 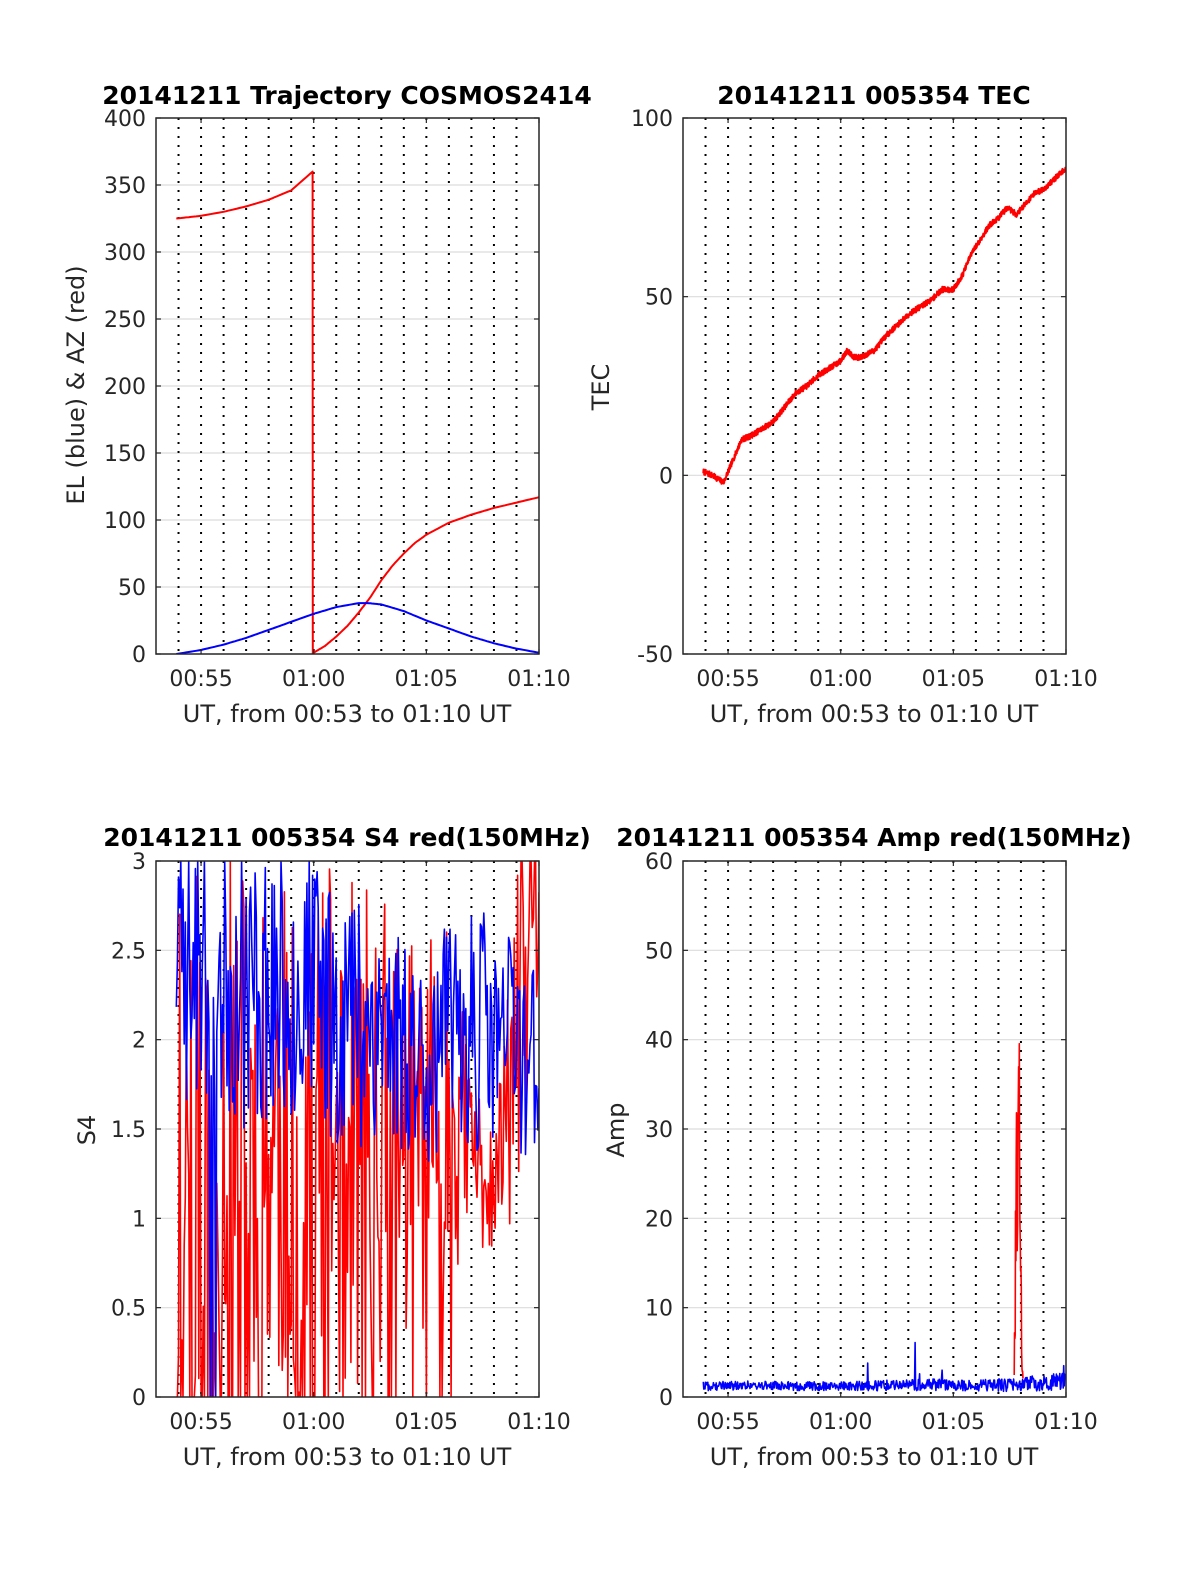 I want to click on y-tick-label: 3, so click(x=139, y=862).